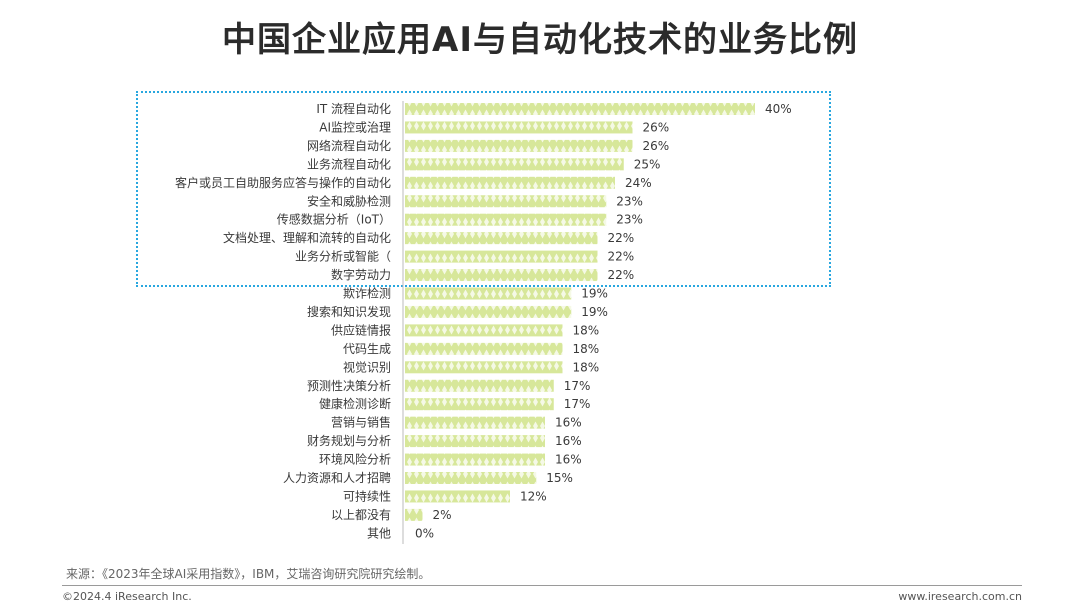 This screenshot has width=1080, height=616. I want to click on category-label: 人力资源和人才招聘, so click(337, 478).